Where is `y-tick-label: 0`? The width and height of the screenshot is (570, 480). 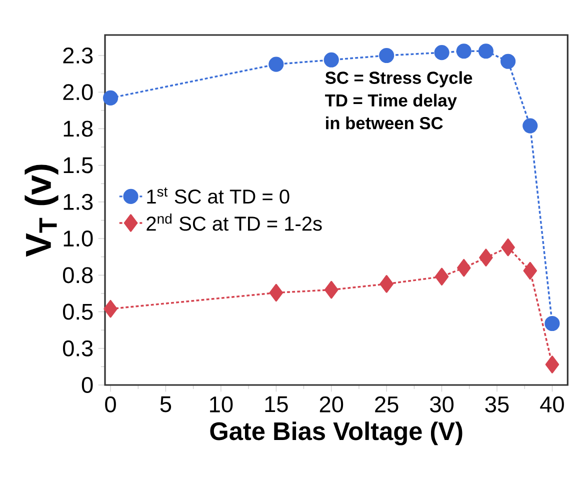
y-tick-label: 0 is located at coordinates (87, 385).